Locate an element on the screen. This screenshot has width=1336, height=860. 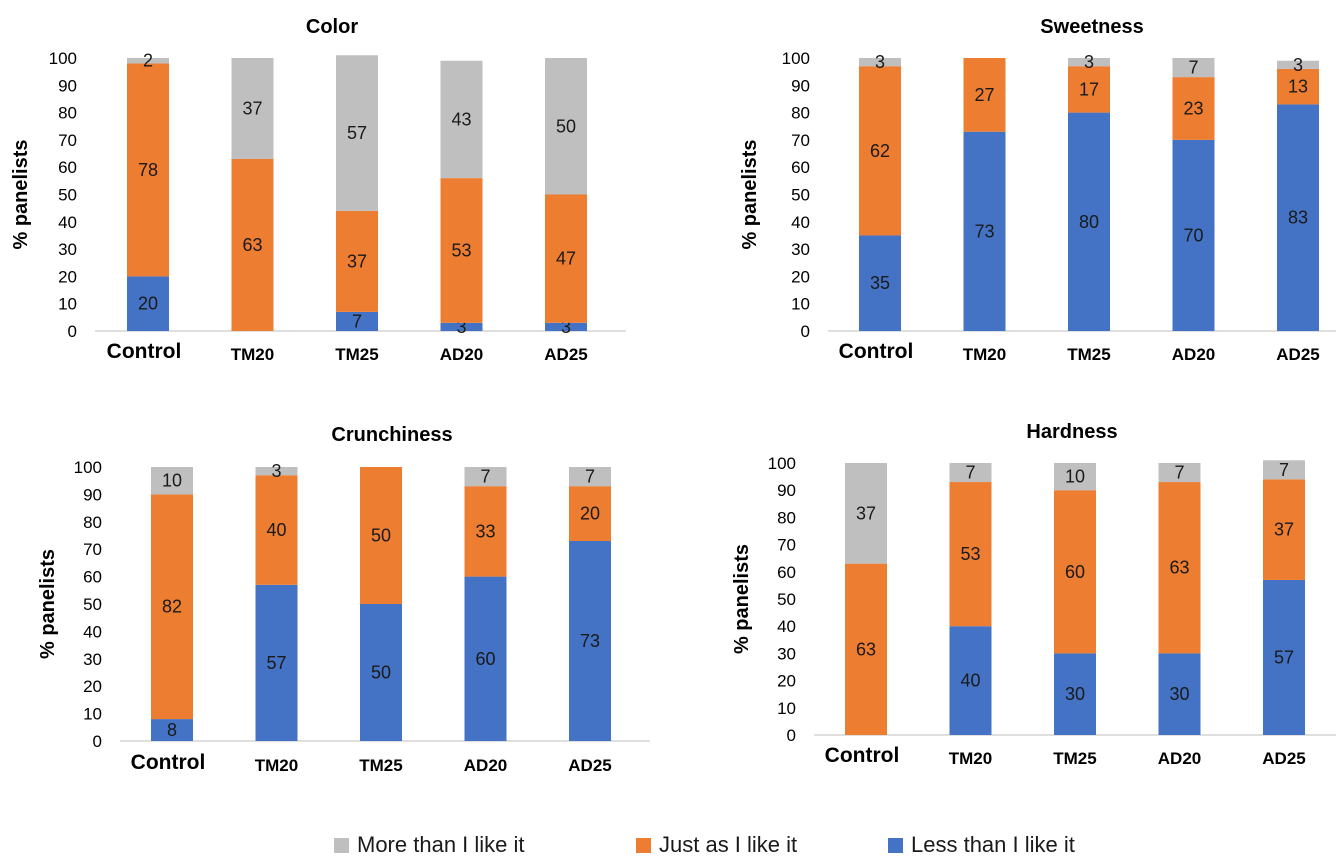
data-label: 2 is located at coordinates (148, 61).